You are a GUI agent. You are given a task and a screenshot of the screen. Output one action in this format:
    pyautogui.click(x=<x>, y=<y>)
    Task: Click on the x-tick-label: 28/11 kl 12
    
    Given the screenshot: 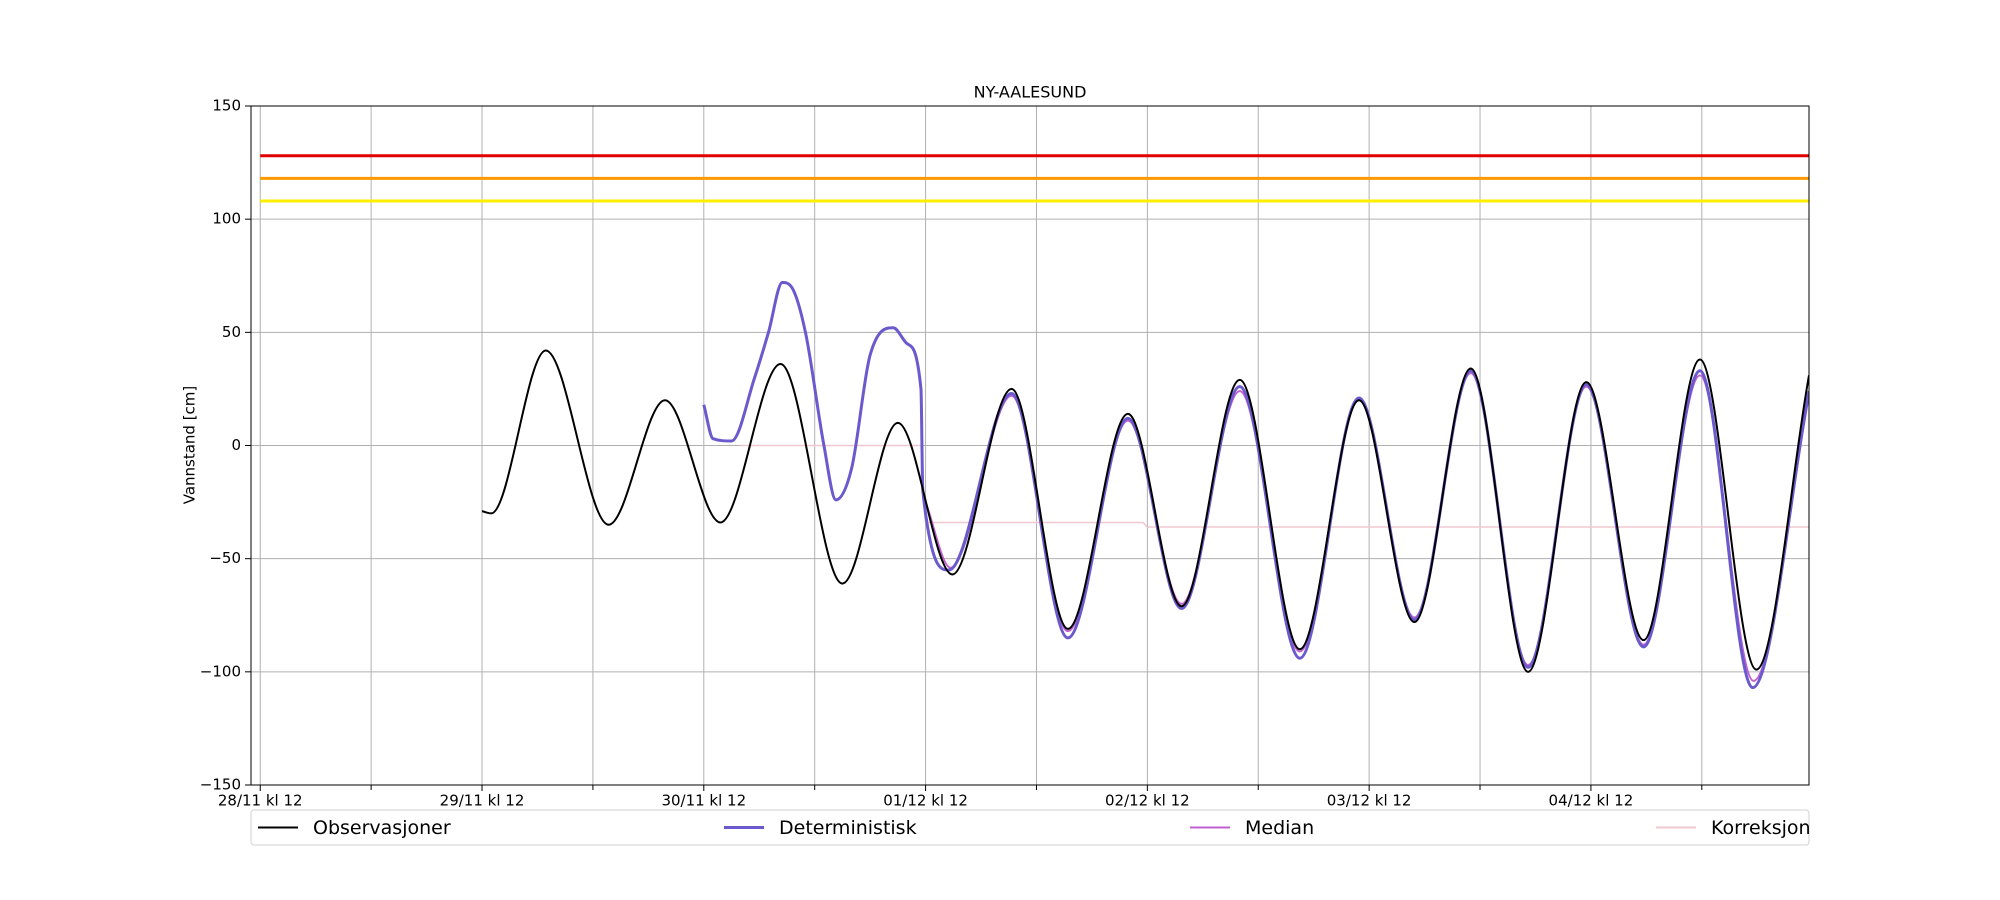 What is the action you would take?
    pyautogui.click(x=260, y=801)
    